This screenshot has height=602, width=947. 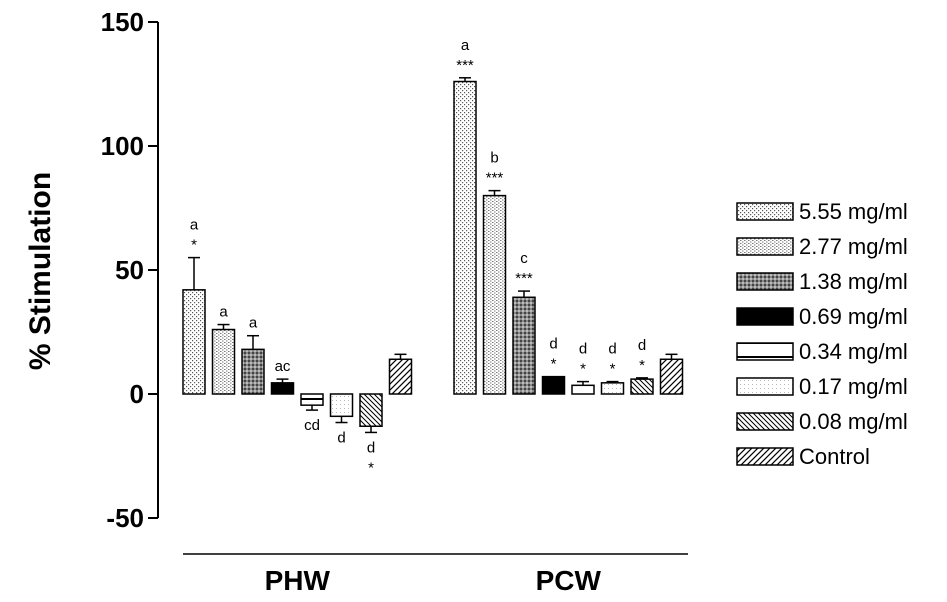 What do you see at coordinates (494, 158) in the screenshot?
I see `significance-label: b` at bounding box center [494, 158].